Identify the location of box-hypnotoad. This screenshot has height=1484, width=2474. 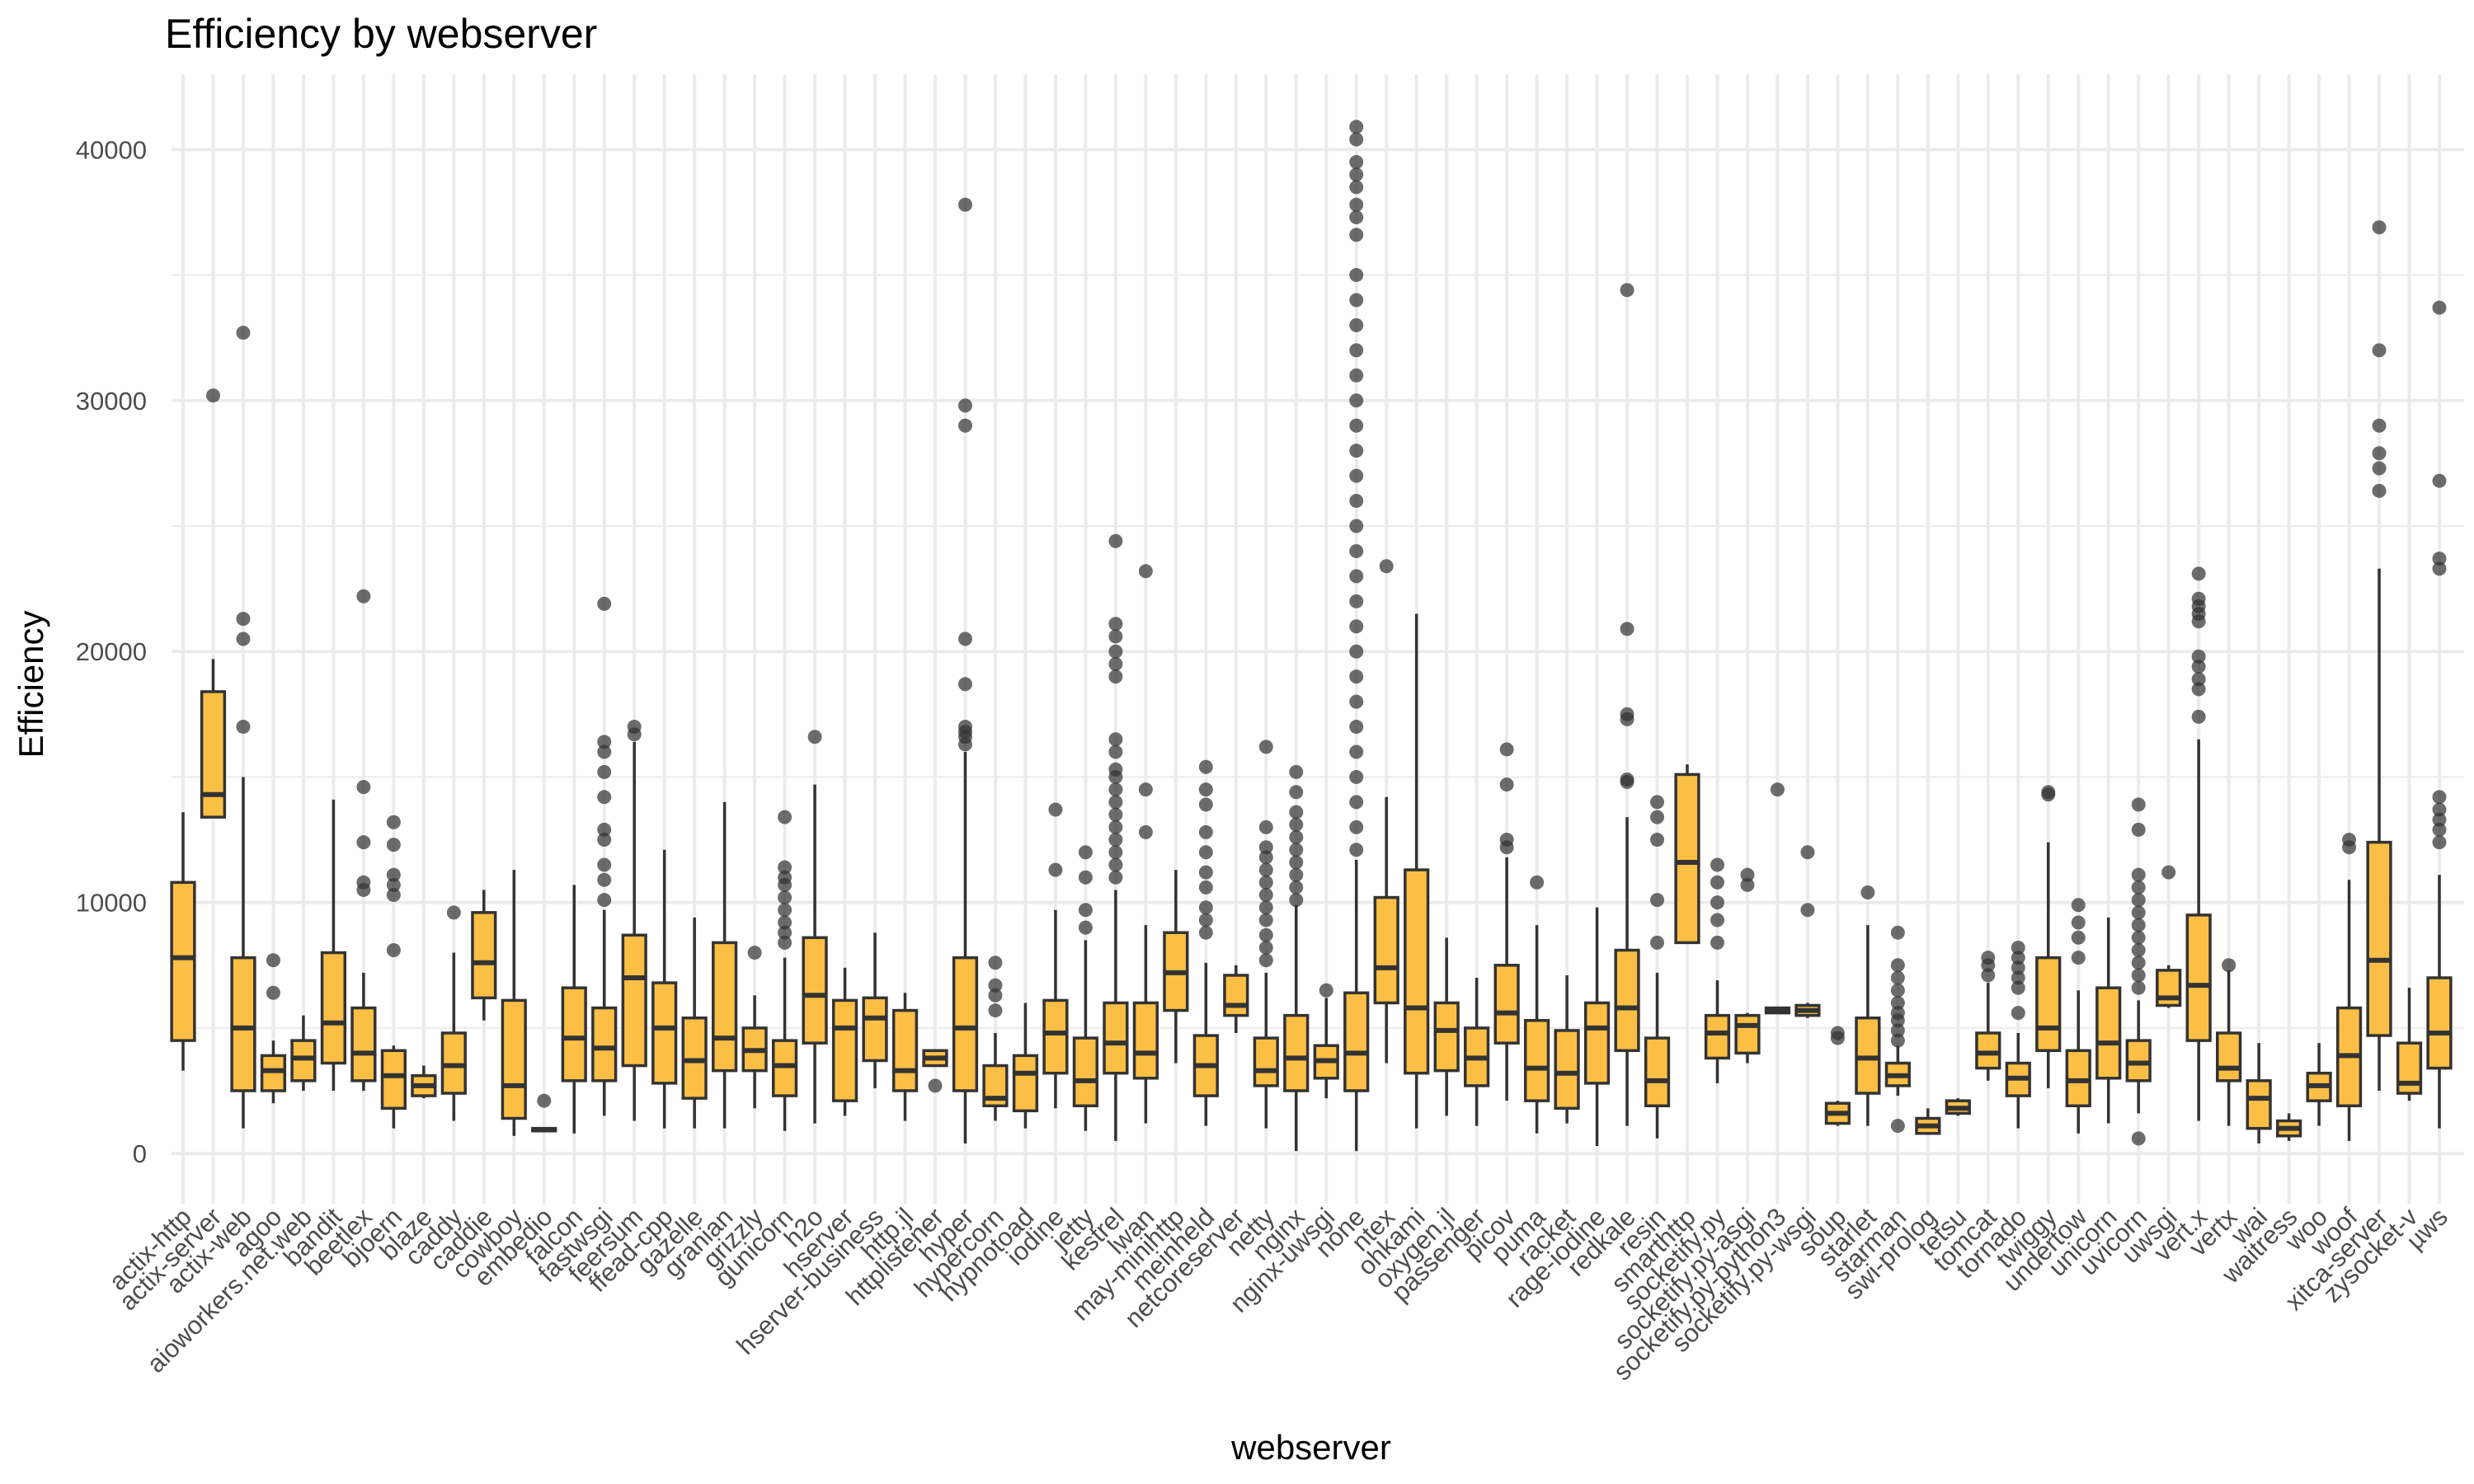
(1025, 1066).